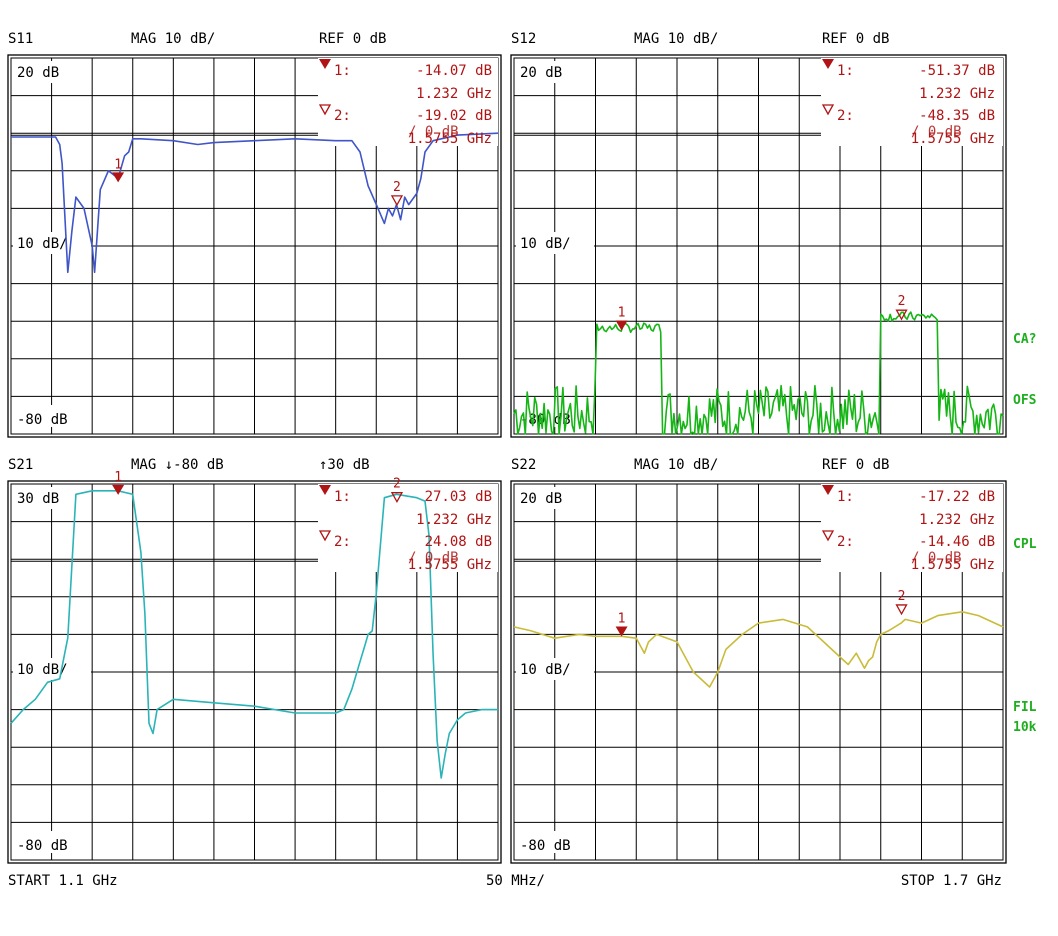 The image size is (1058, 936). I want to click on side-label: CA?, so click(1024, 339).